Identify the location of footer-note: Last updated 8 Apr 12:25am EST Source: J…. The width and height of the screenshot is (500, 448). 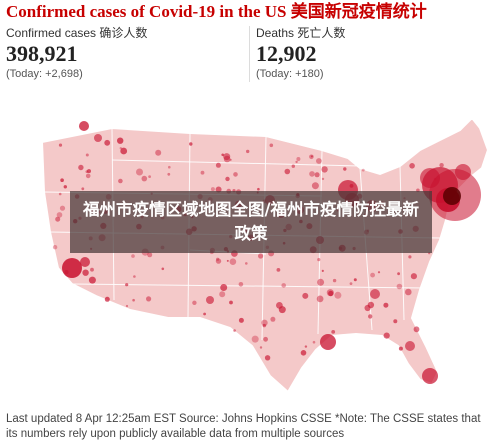
(243, 426).